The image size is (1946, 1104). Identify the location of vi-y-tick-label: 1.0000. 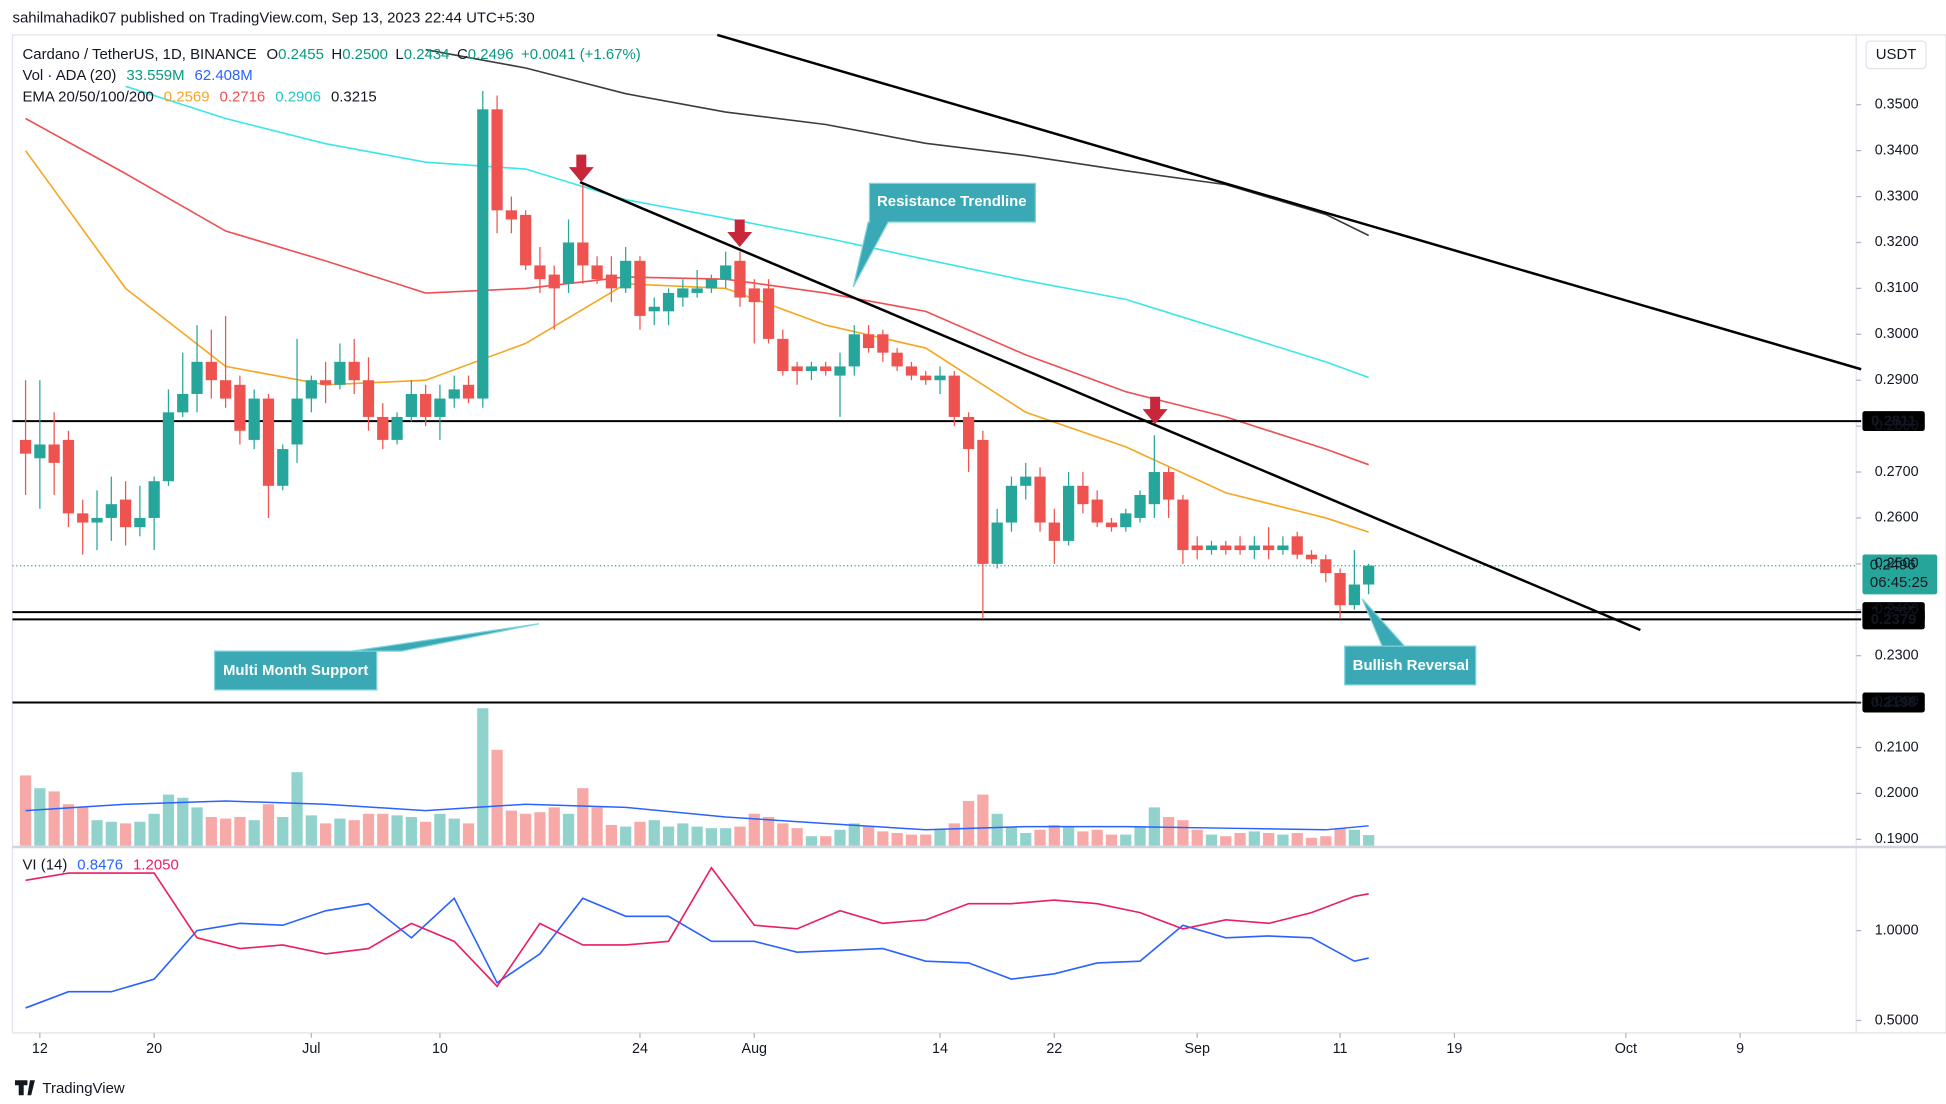
(1897, 930).